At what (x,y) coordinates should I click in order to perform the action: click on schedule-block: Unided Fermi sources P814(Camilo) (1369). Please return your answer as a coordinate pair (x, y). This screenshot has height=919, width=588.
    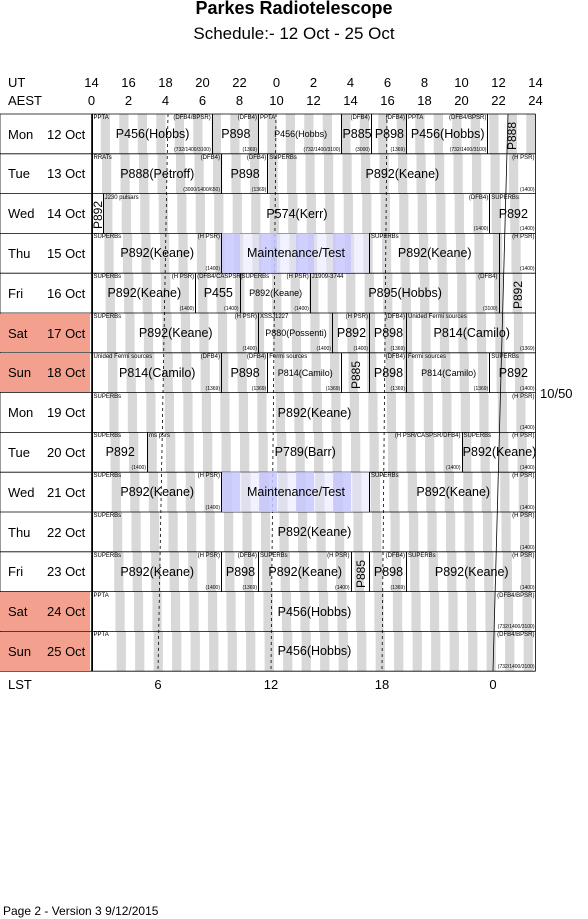
    Looking at the image, I should click on (471, 333).